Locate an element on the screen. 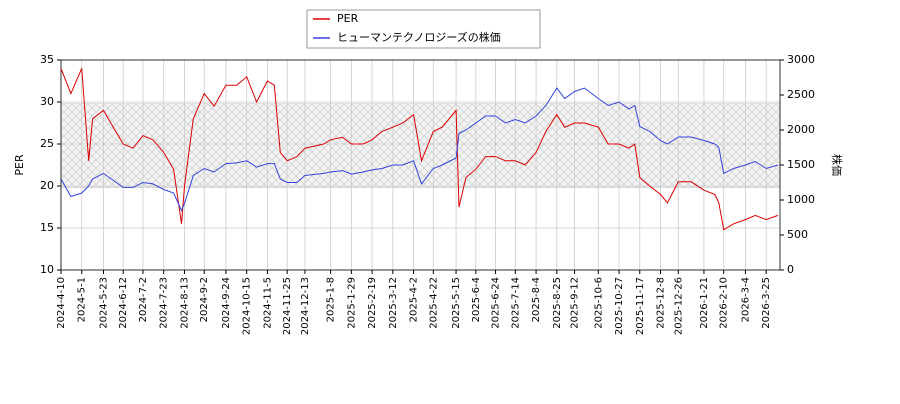 The width and height of the screenshot is (900, 404). legend: PER ヒューマンテクノロジーズの株価 is located at coordinates (423, 29).